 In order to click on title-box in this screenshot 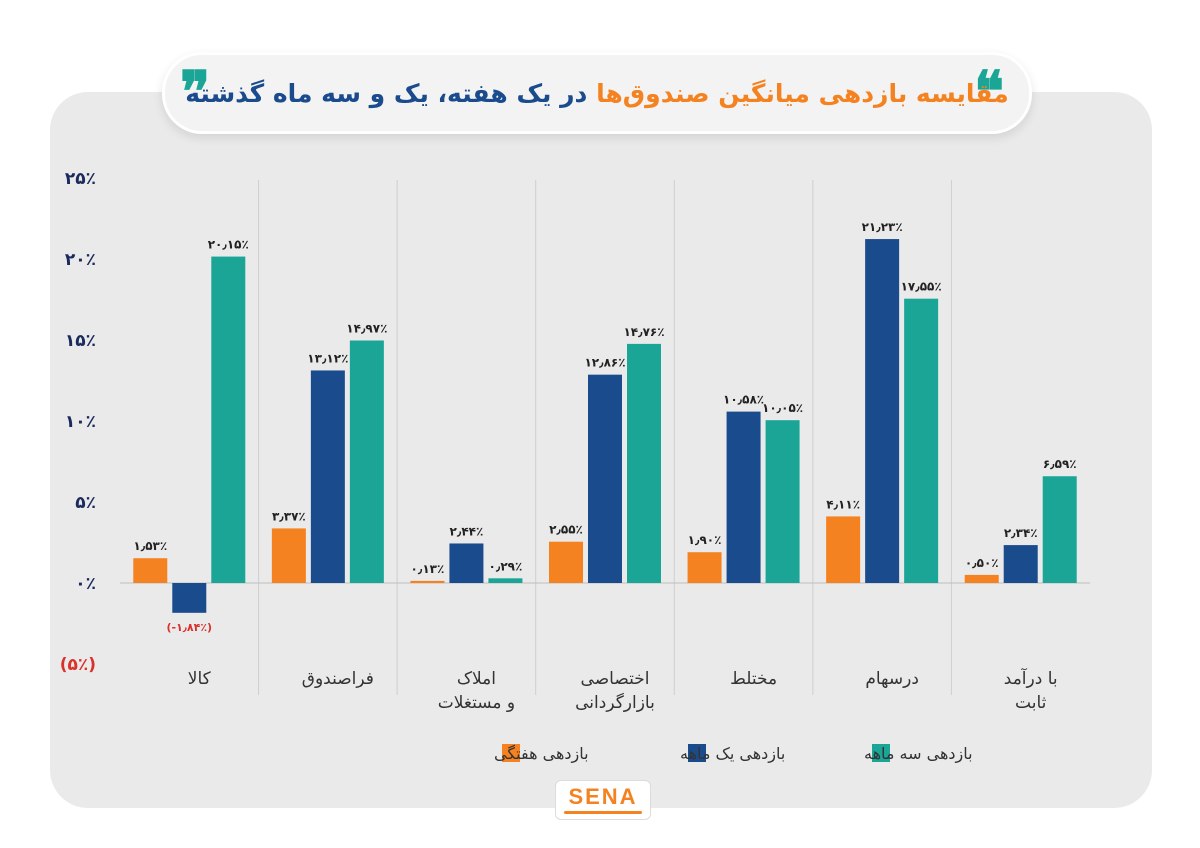, I will do `click(597, 93)`.